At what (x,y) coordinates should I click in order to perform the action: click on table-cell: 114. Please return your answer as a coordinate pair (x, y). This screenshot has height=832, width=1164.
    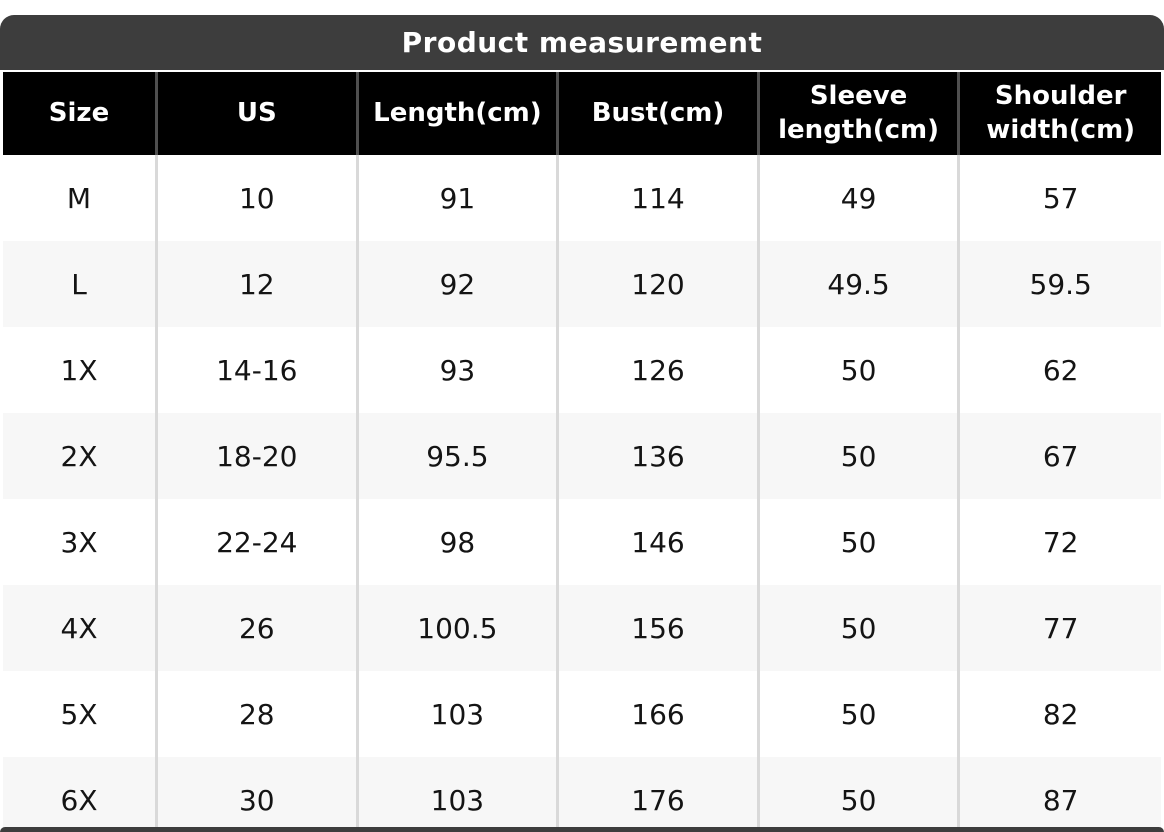
    Looking at the image, I should click on (659, 198).